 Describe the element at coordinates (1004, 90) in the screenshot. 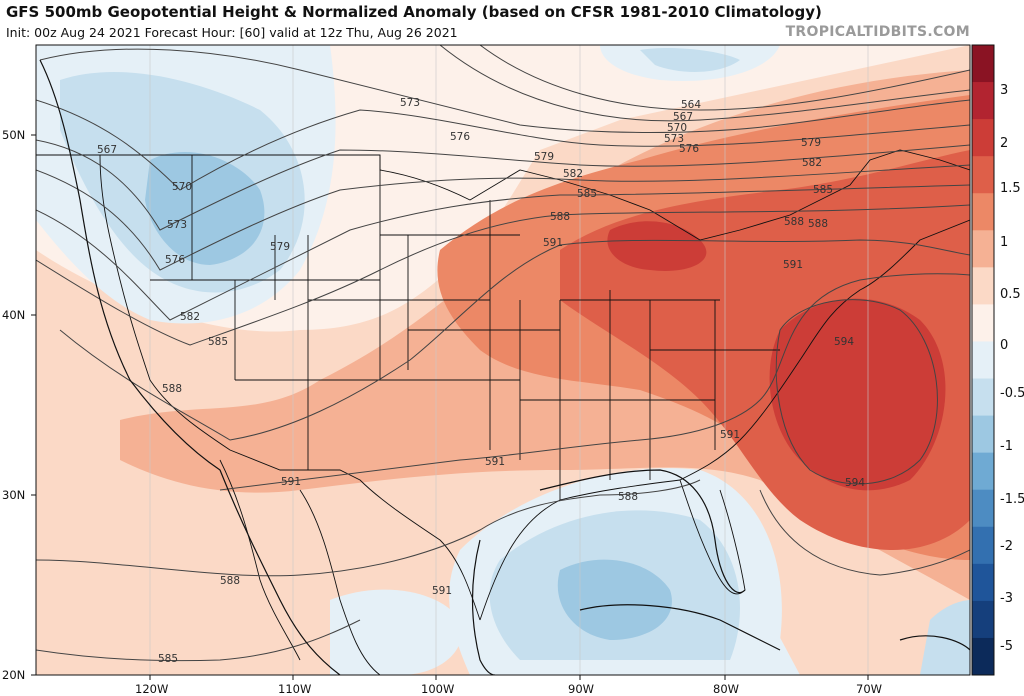

I see `colorbar-tick-label: 3` at that location.